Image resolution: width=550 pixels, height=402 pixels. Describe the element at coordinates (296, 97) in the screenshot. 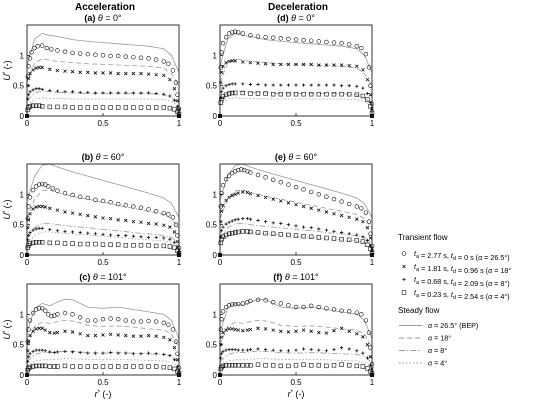

I see `steady-line-dashdot` at that location.